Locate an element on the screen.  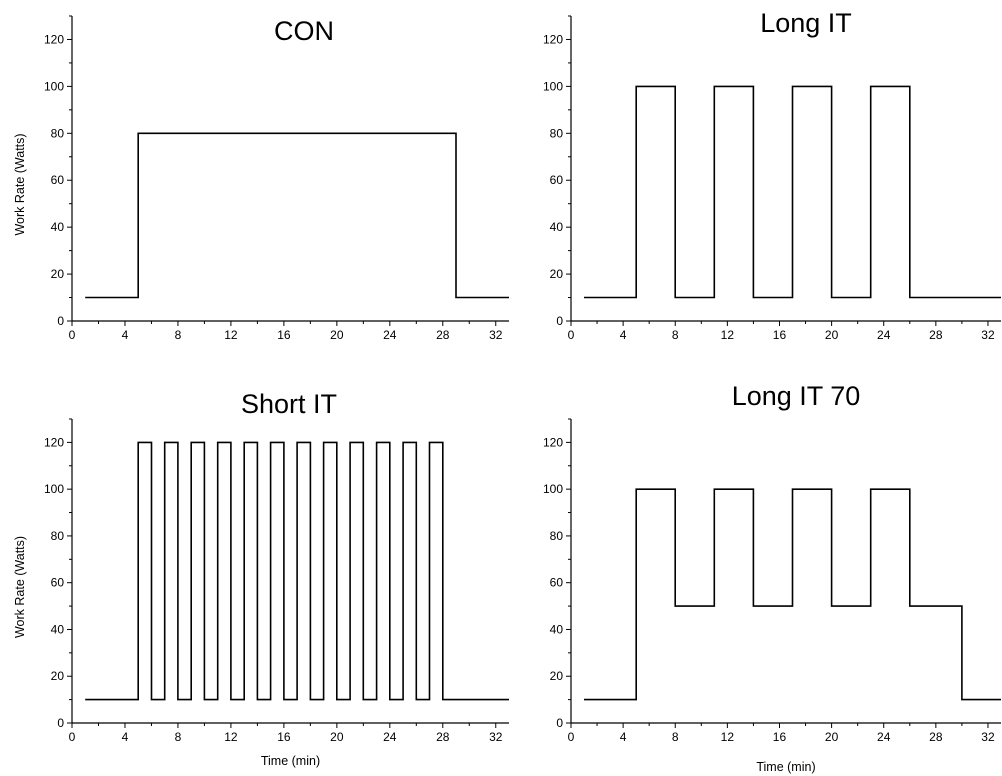
chart-title: Long IT is located at coordinates (806, 23).